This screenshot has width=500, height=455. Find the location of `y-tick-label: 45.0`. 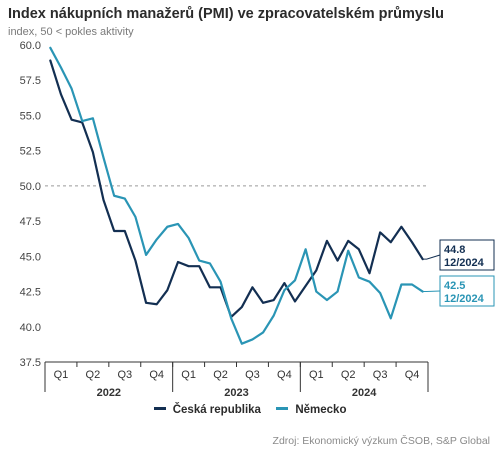

y-tick-label: 45.0 is located at coordinates (30, 257).